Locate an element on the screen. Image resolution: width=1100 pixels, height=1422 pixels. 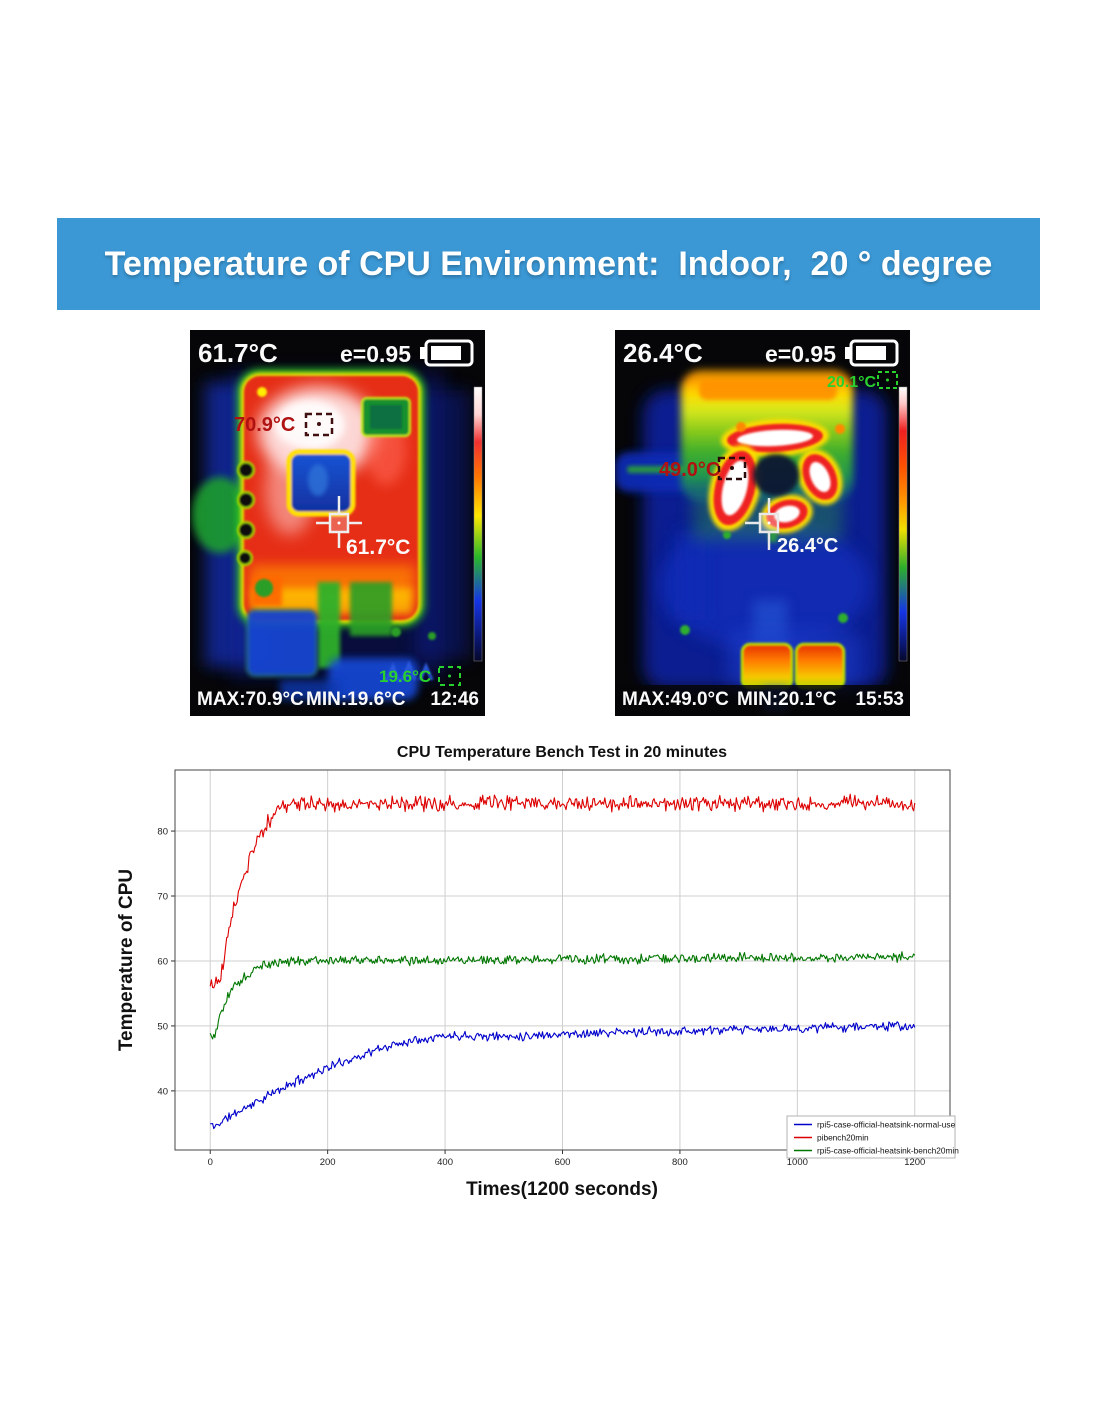
series-line-pibench20min is located at coordinates (562, 891).